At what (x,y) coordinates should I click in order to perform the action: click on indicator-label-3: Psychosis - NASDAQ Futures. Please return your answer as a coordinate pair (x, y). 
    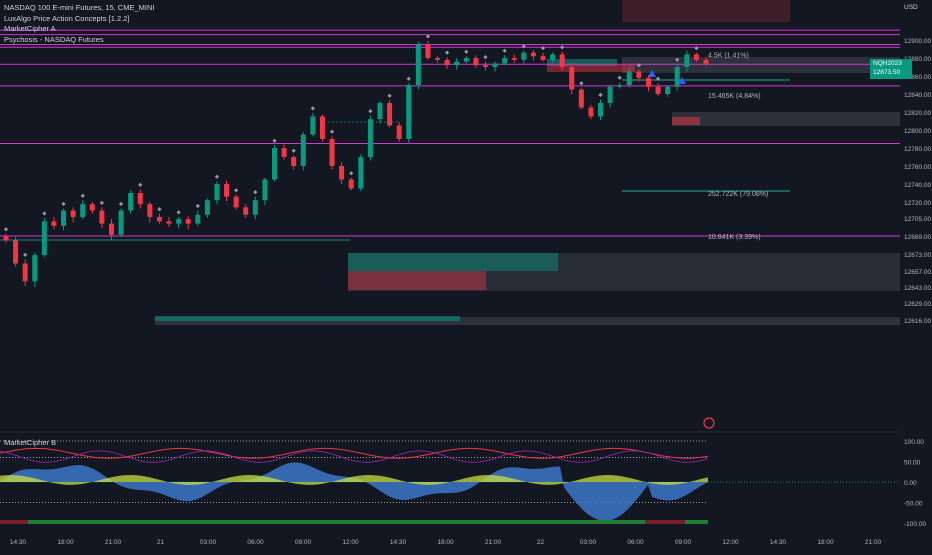
    Looking at the image, I should click on (54, 39).